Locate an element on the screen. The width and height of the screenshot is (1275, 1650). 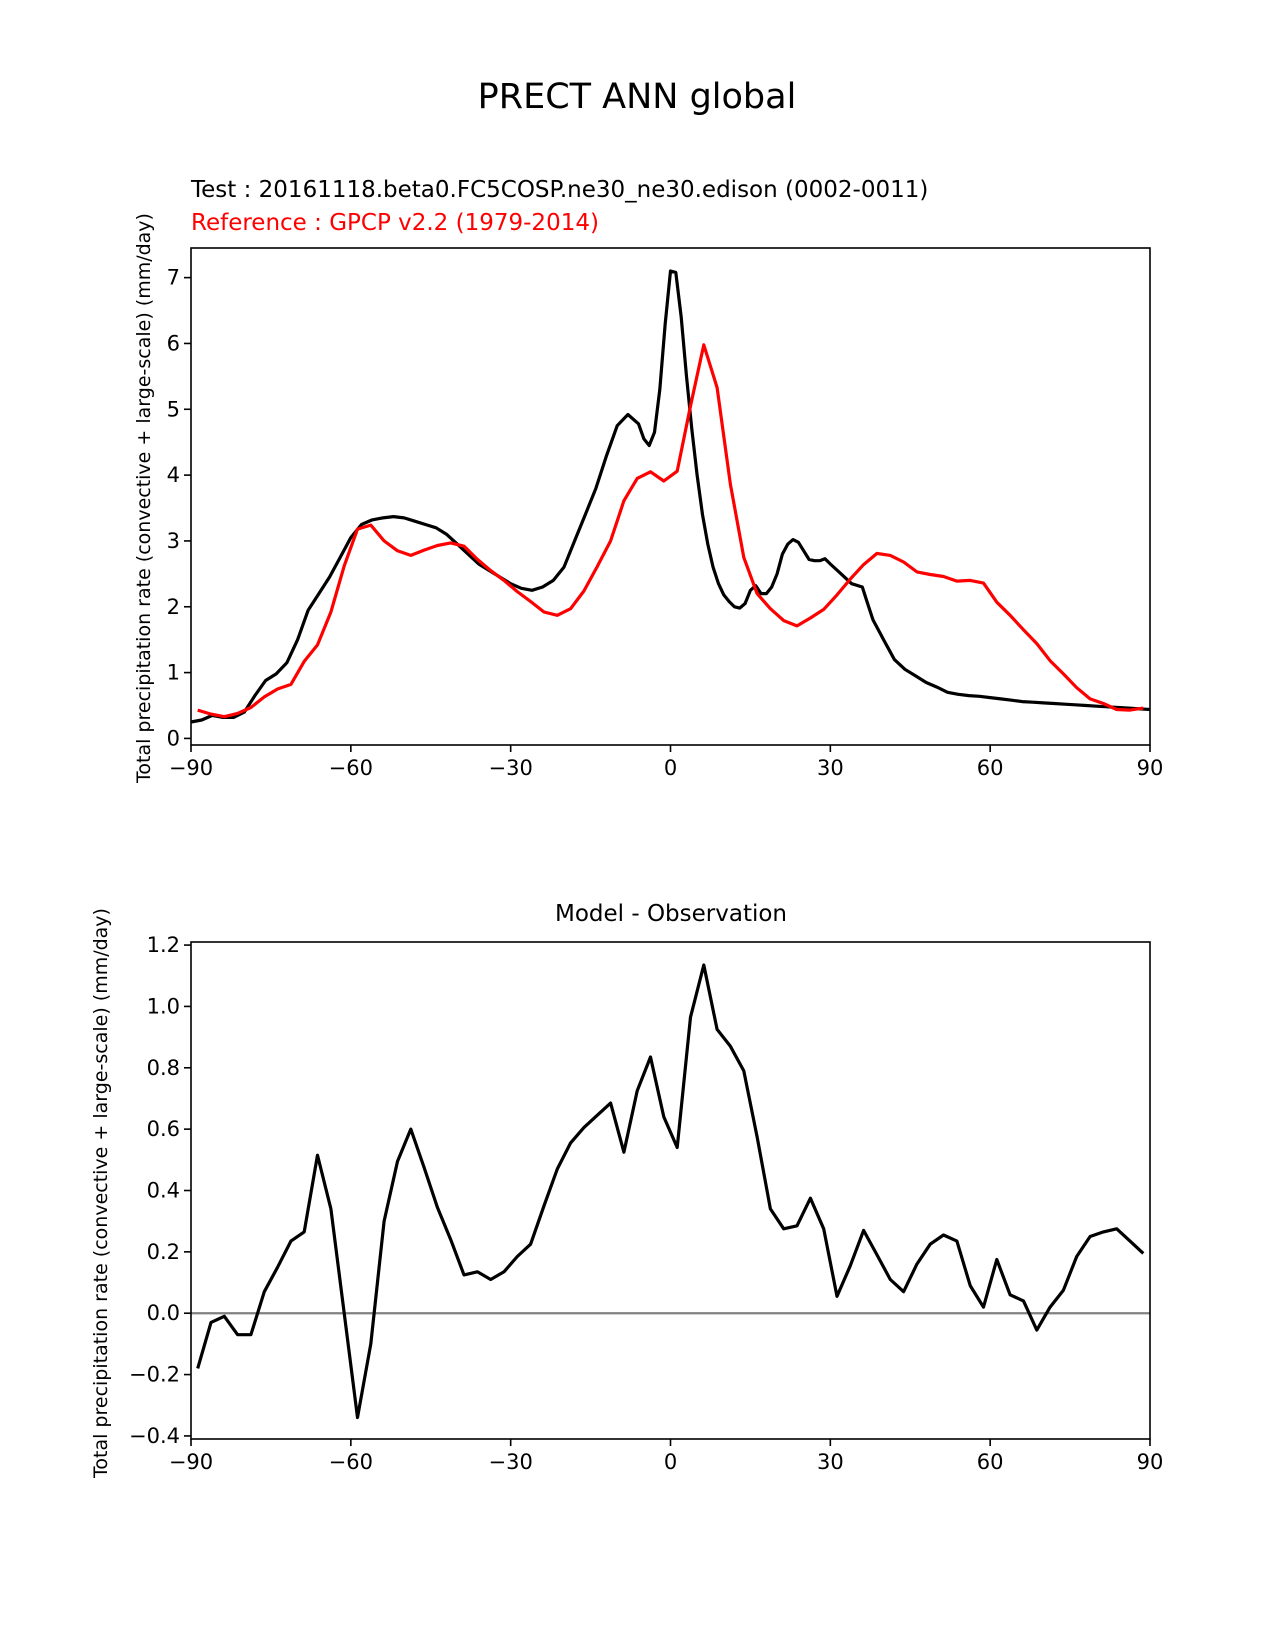
bottom-y-tick-label: 0.0 is located at coordinates (163, 1313).